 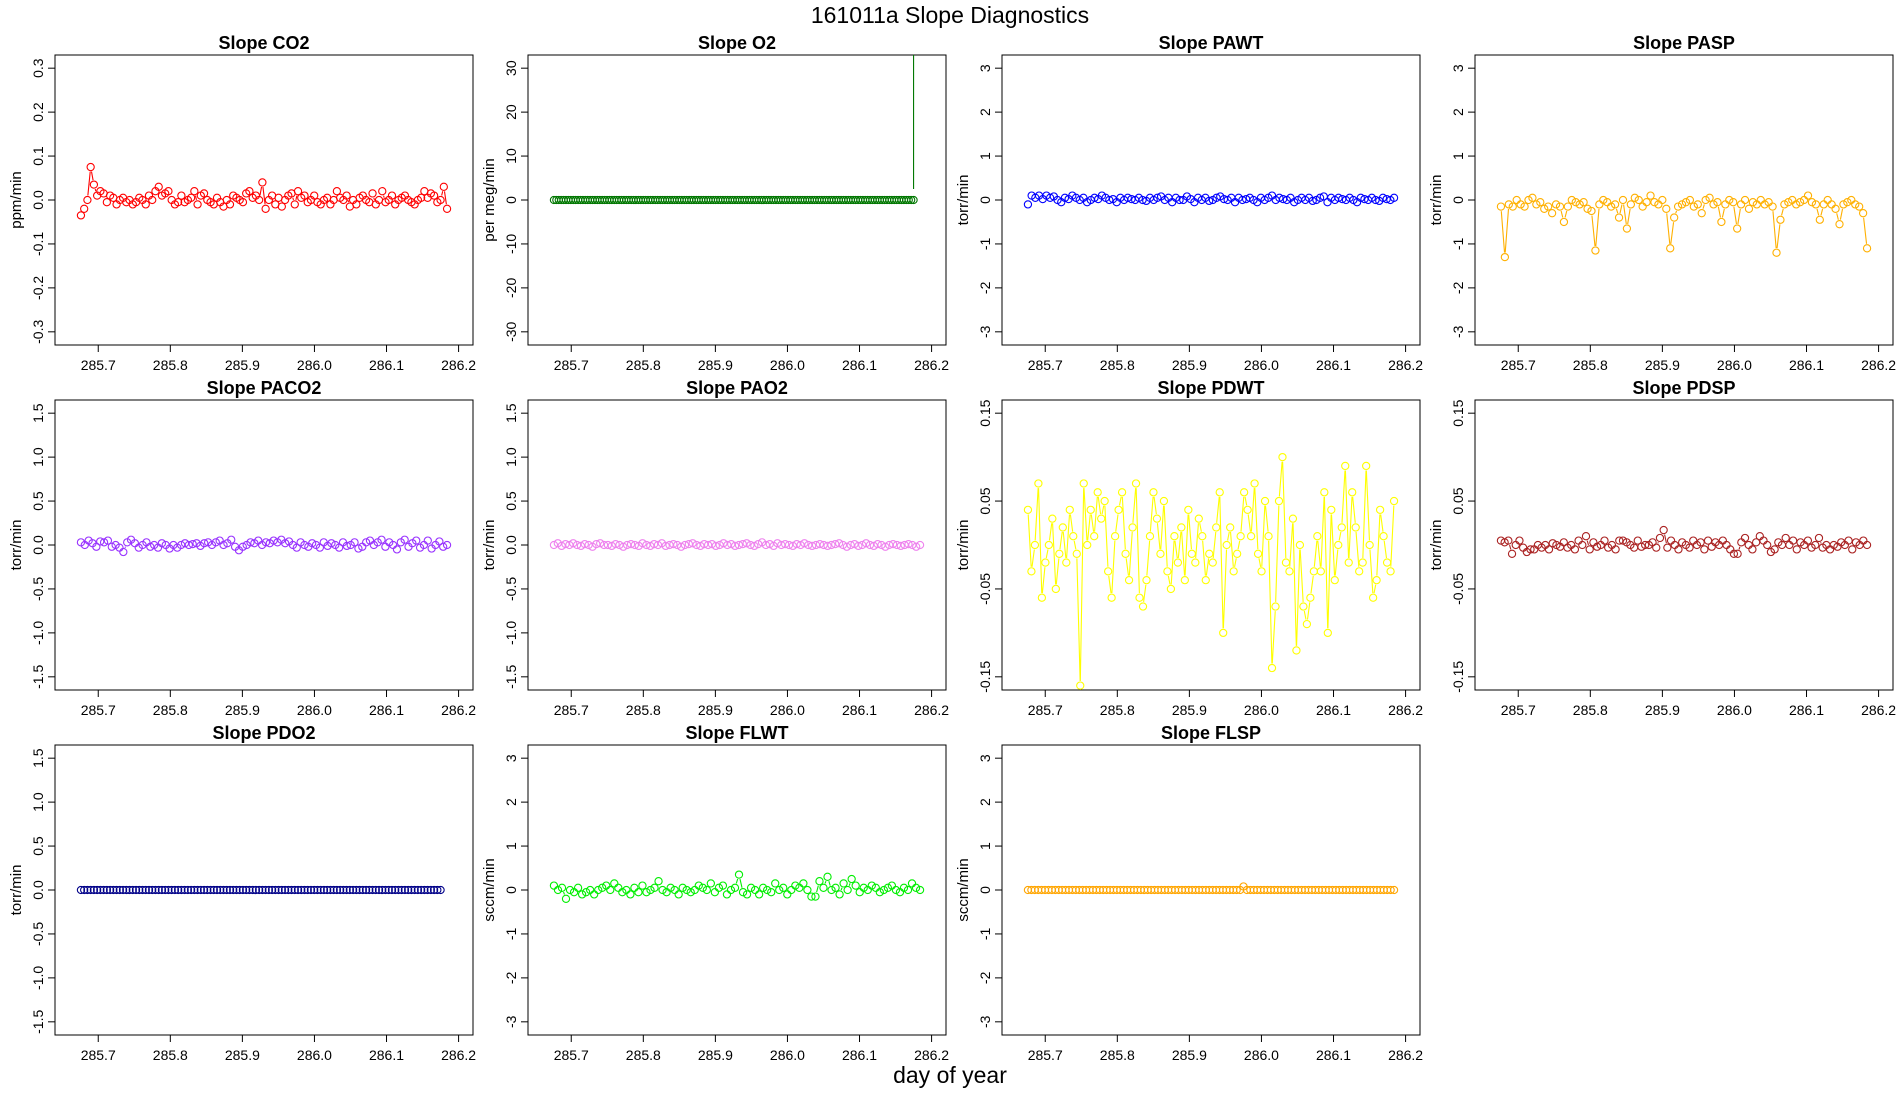 I want to click on y-tick-label: -10, so click(x=511, y=244).